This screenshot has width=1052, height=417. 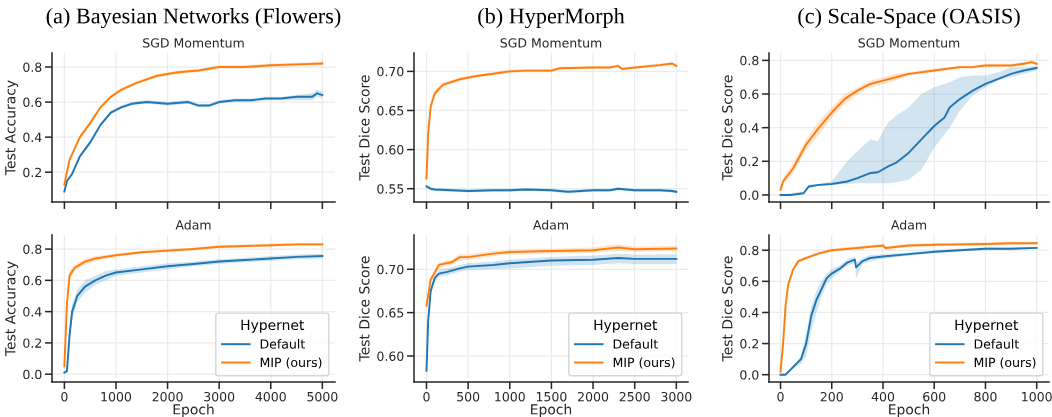 I want to click on x-tick-label: 5000, so click(x=322, y=396).